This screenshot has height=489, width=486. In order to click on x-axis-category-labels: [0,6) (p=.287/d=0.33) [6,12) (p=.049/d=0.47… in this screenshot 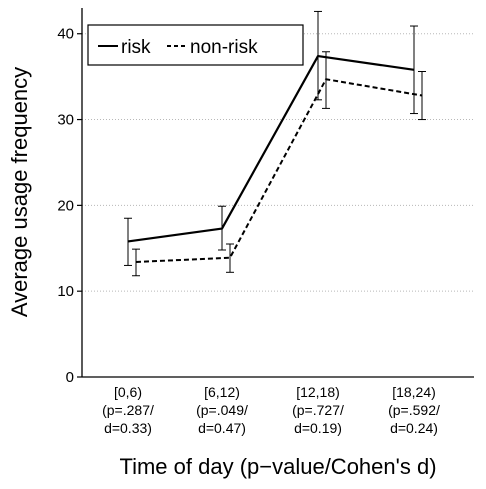, I will do `click(271, 410)`.